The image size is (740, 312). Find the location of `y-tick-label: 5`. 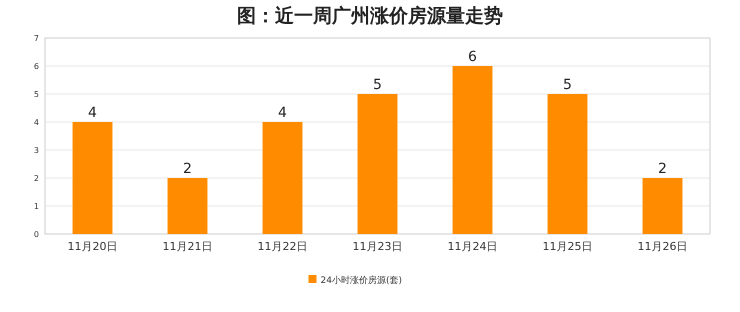

y-tick-label: 5 is located at coordinates (36, 94).